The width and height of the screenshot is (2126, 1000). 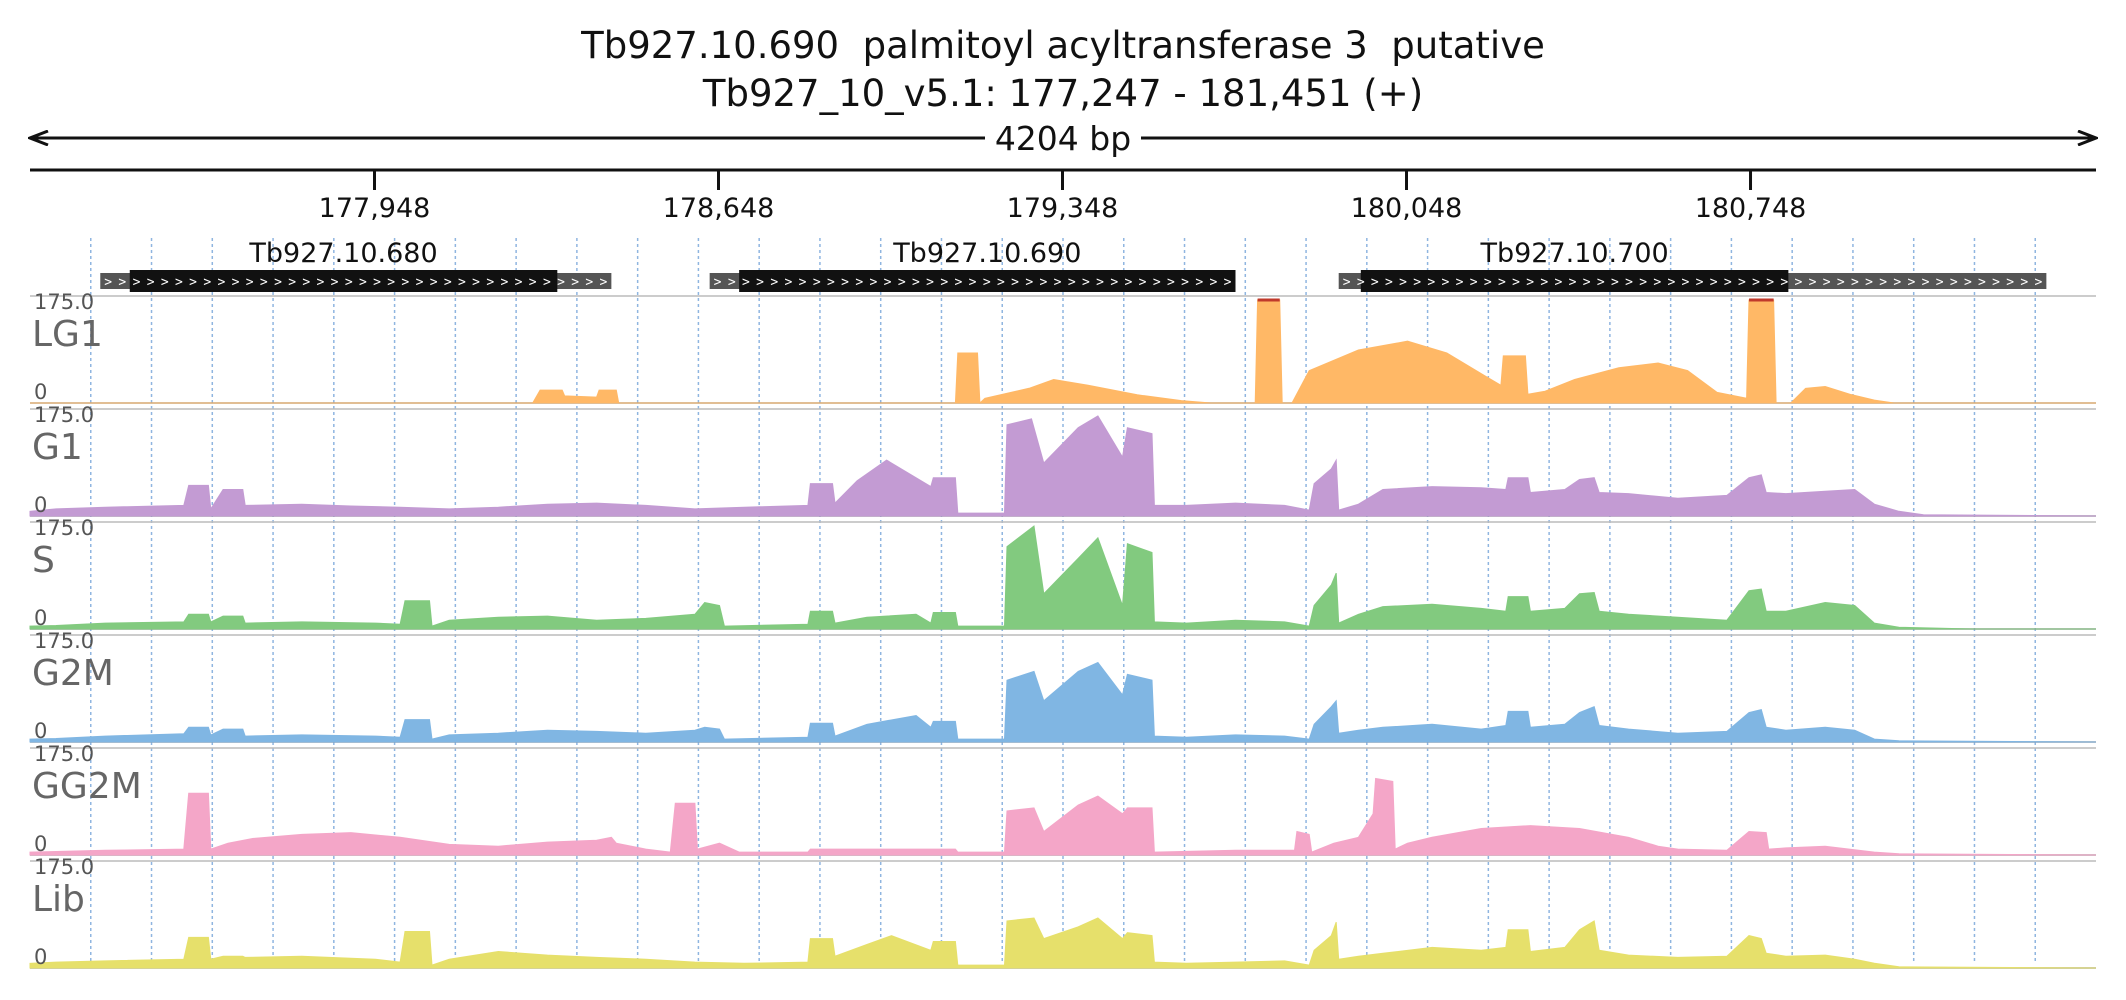 I want to click on track-s: 175.0 0 S, so click(x=1062, y=573).